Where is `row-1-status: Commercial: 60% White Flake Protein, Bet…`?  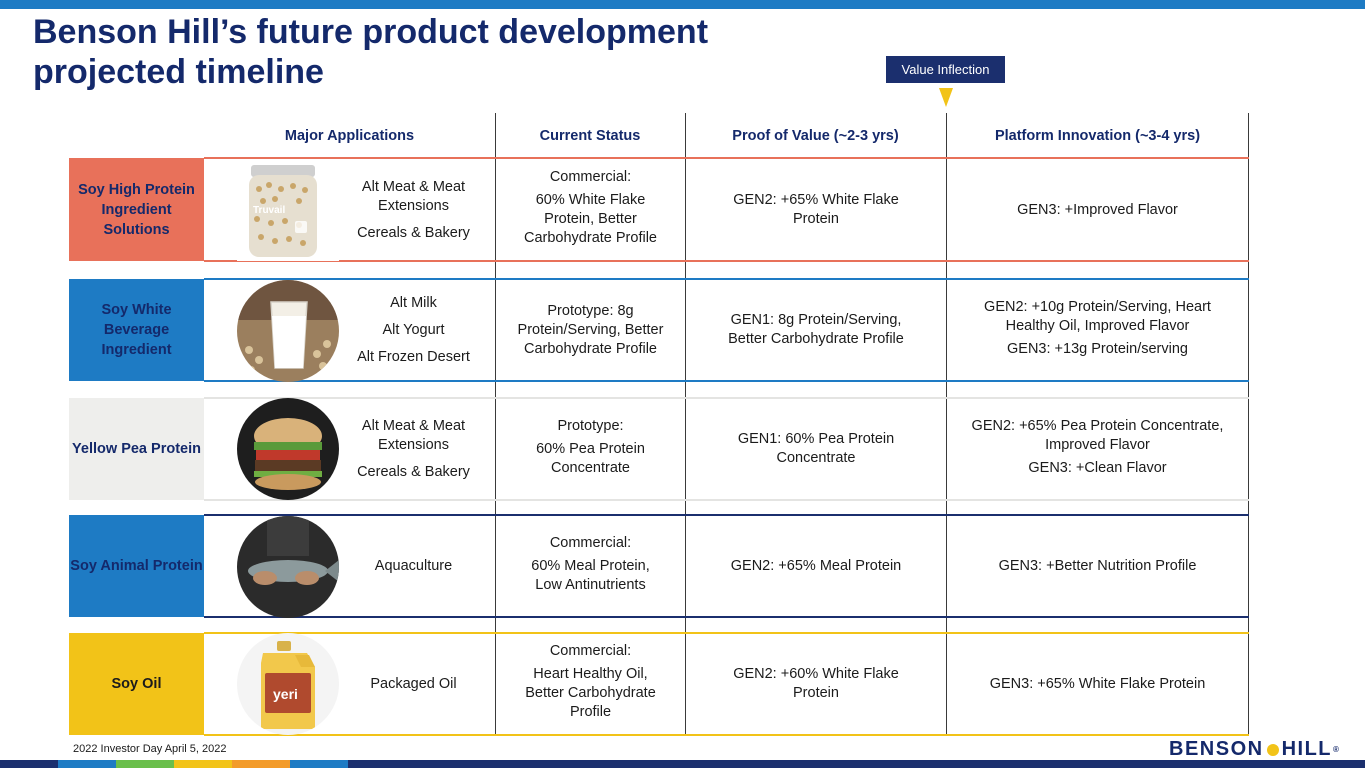
row-1-status: Commercial: 60% White Flake Protein, Bet… is located at coordinates (590, 210).